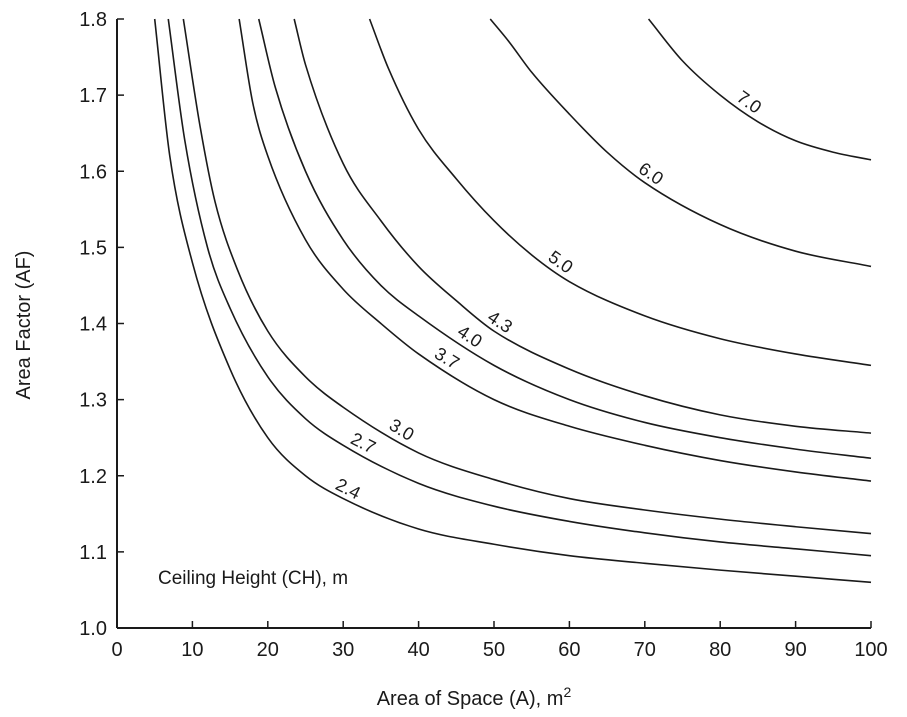 The image size is (907, 717). What do you see at coordinates (567, 692) in the screenshot?
I see `x-axis-title-superscript: 2` at bounding box center [567, 692].